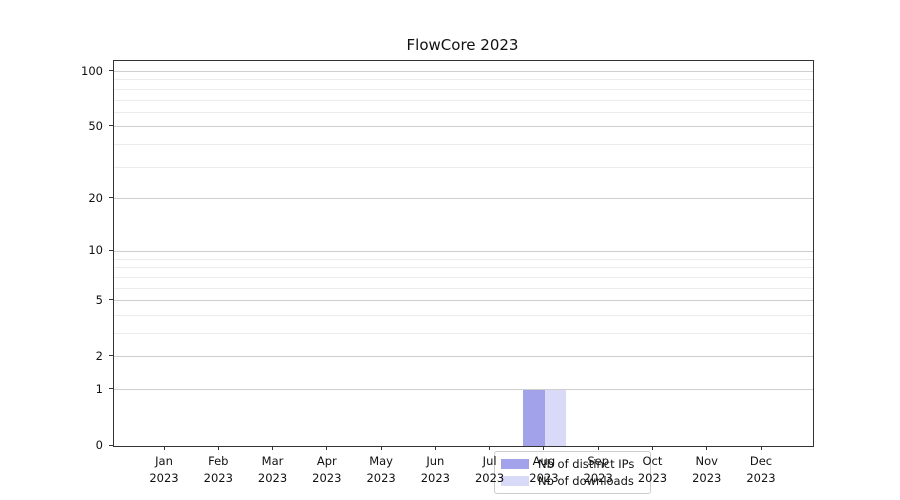 This screenshot has height=500, width=900. I want to click on bar-nb-of-distinct-ips, so click(534, 417).